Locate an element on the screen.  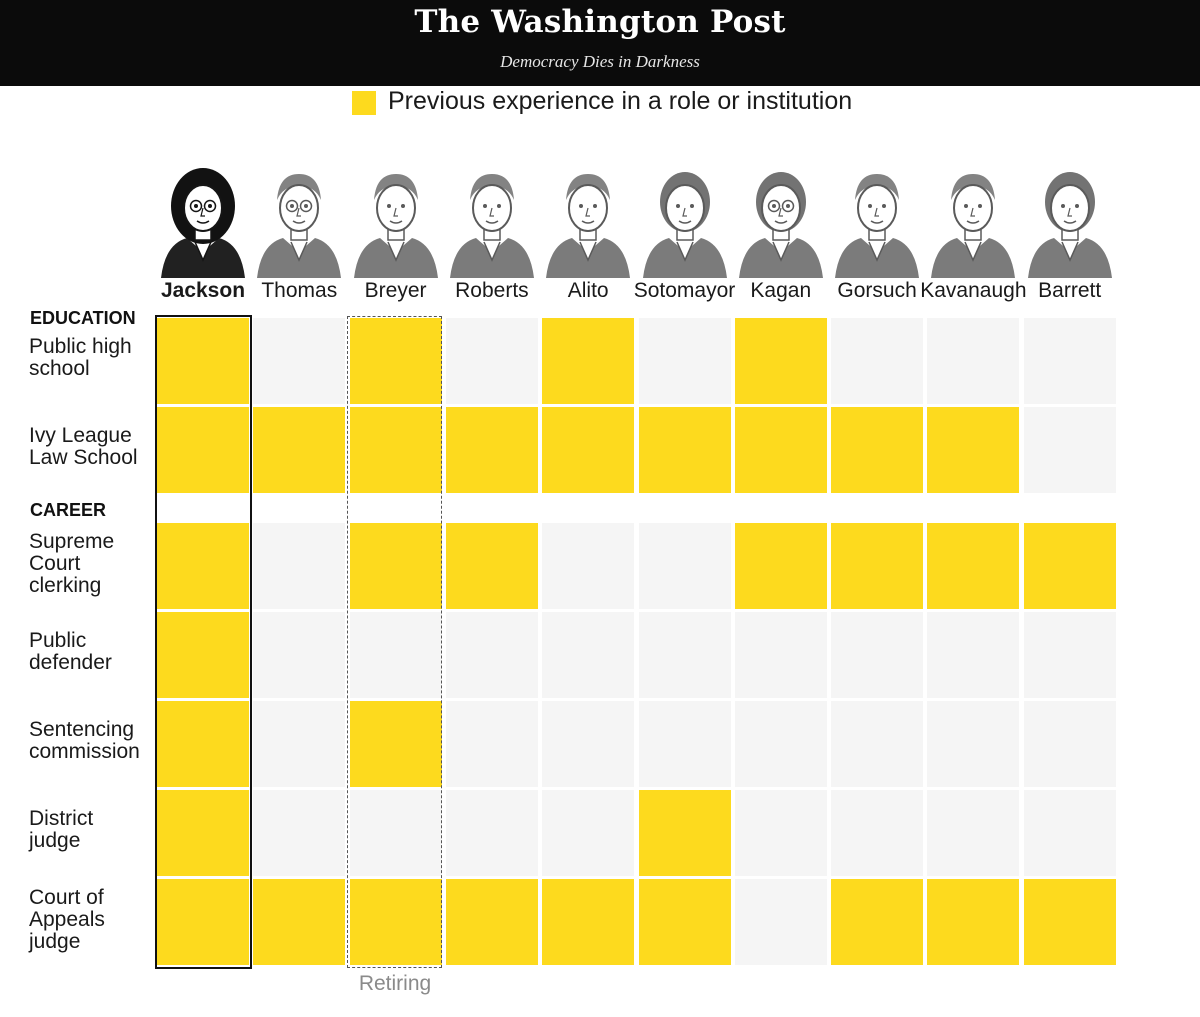
row-label: Court of Appeals judge is located at coordinates (67, 919).